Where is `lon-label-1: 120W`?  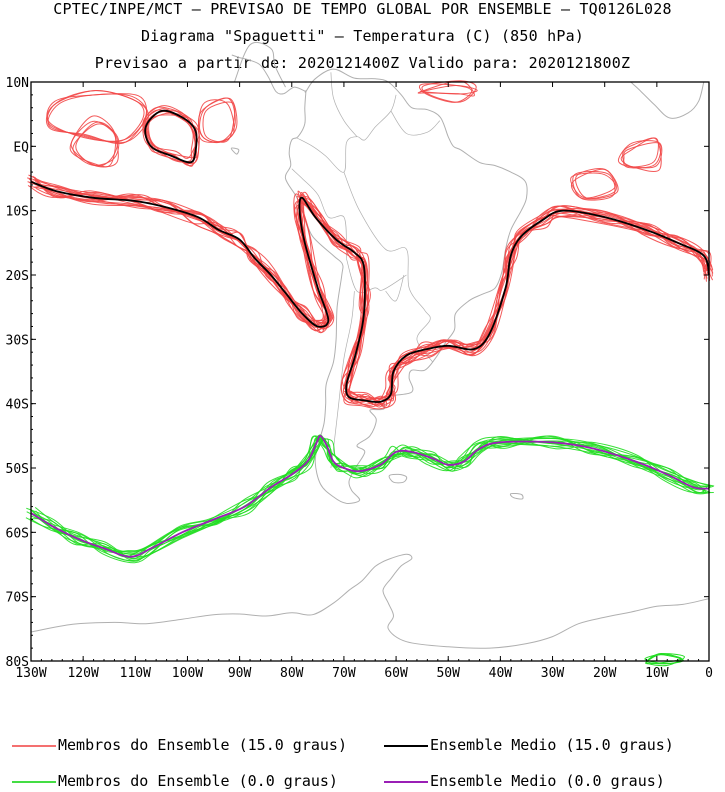 lon-label-1: 120W is located at coordinates (82, 673).